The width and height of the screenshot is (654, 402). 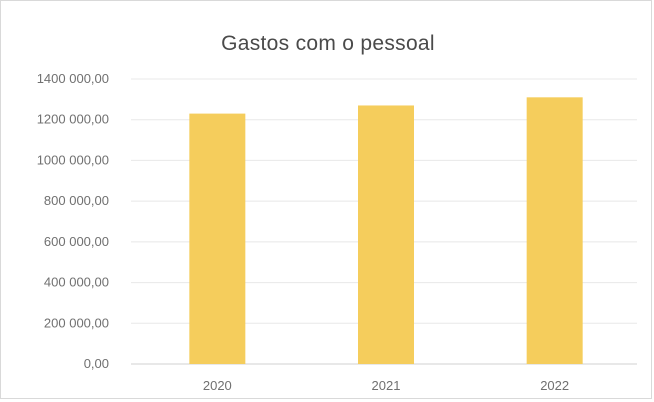 What do you see at coordinates (554, 231) in the screenshot?
I see `bar-2022` at bounding box center [554, 231].